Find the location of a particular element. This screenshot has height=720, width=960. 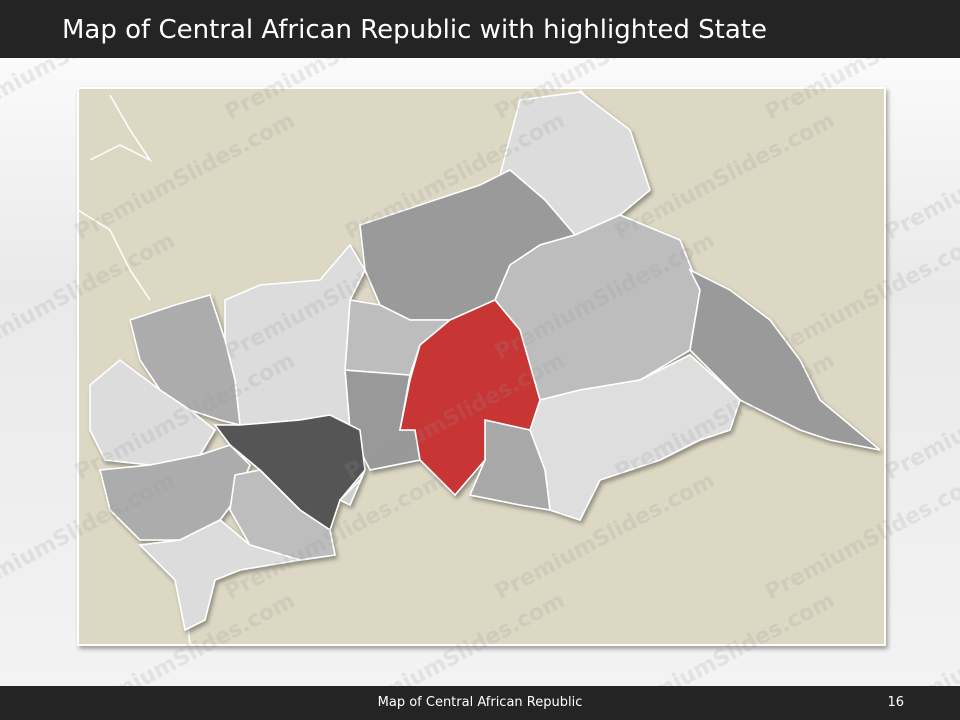

highlighted-region is located at coordinates (470, 398).